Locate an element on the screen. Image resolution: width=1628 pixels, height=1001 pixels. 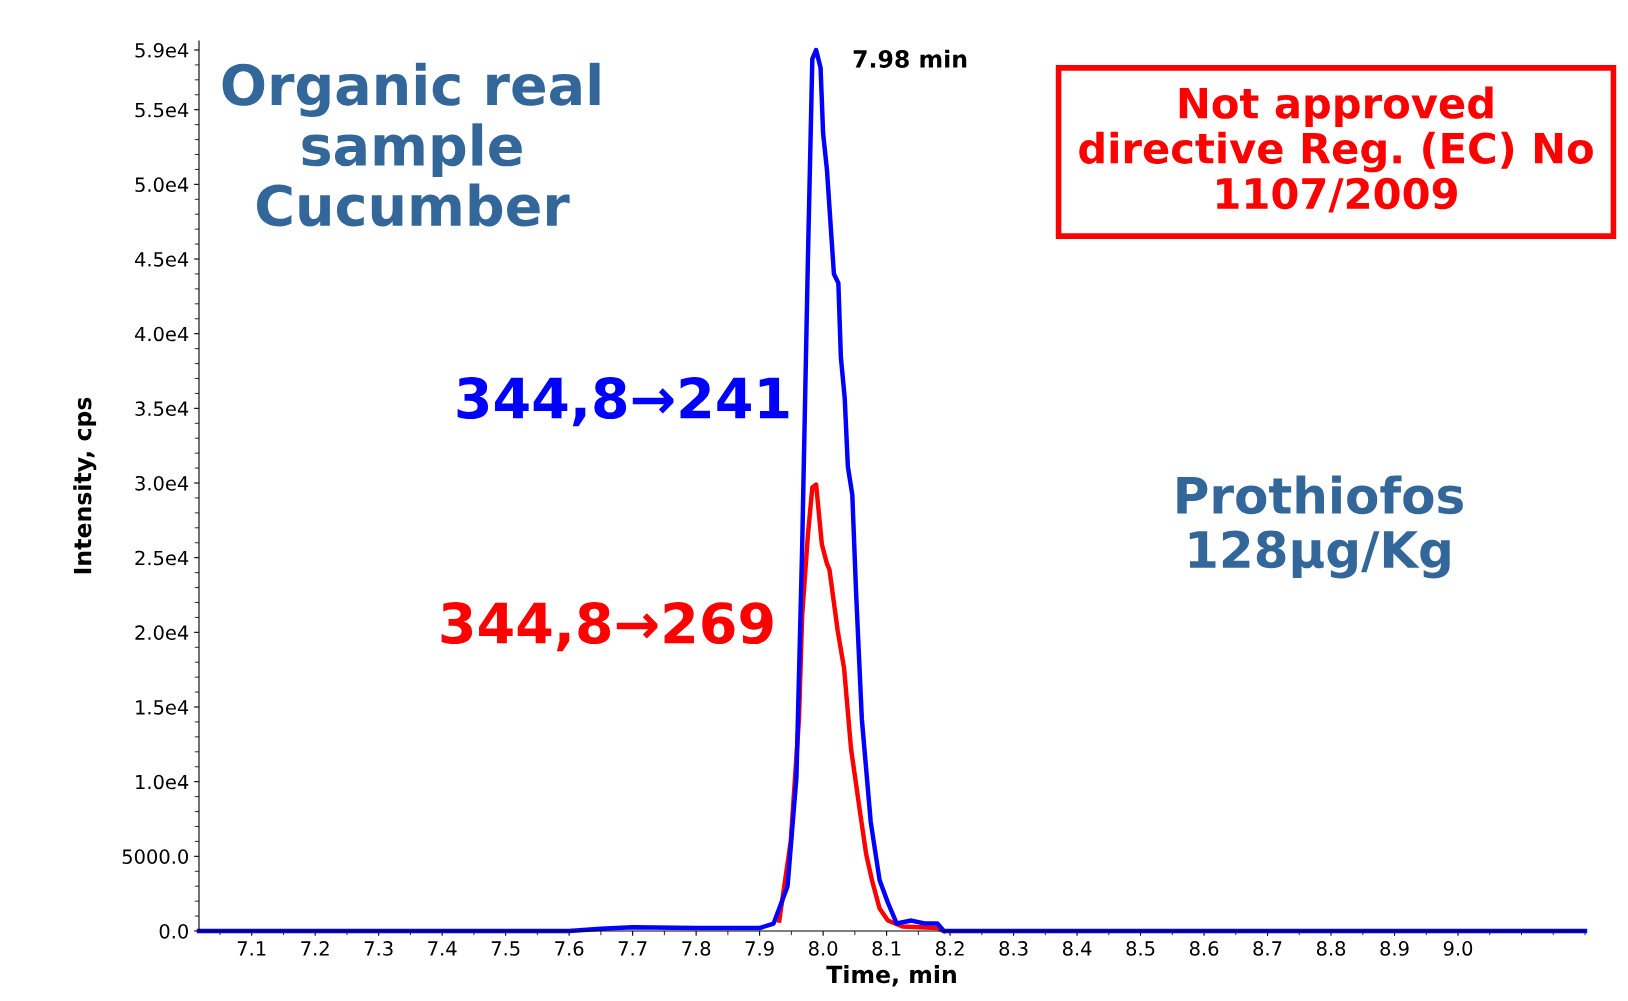
x-tick-label: 8.5 is located at coordinates (1140, 948).